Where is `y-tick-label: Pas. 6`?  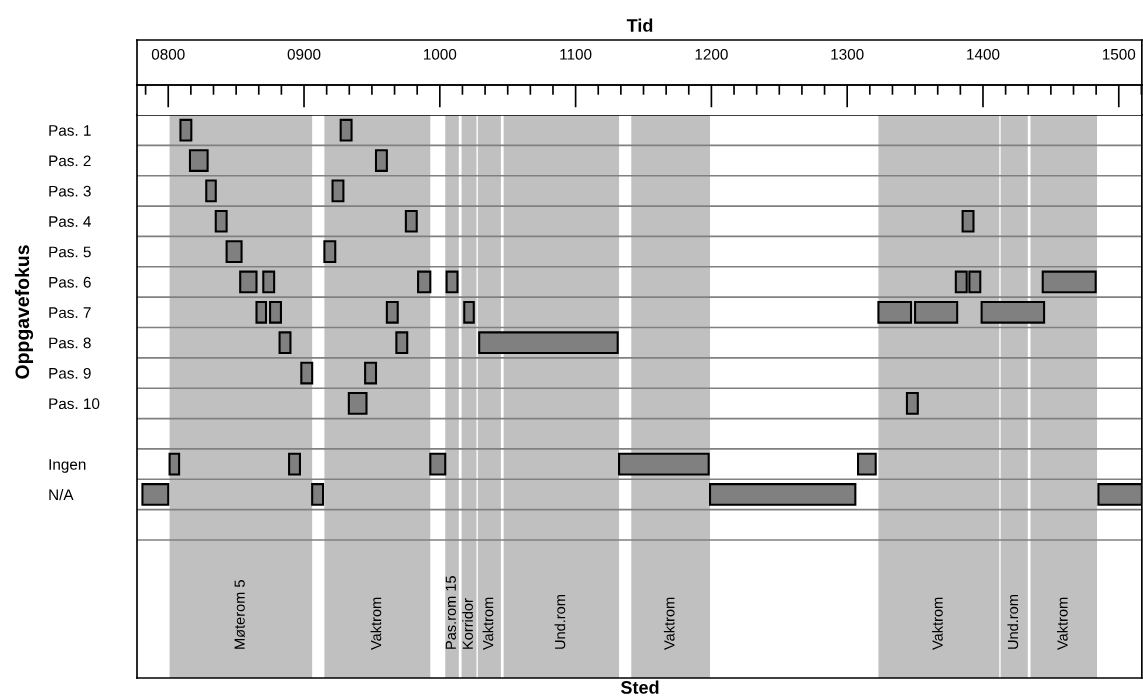
y-tick-label: Pas. 6 is located at coordinates (70, 282).